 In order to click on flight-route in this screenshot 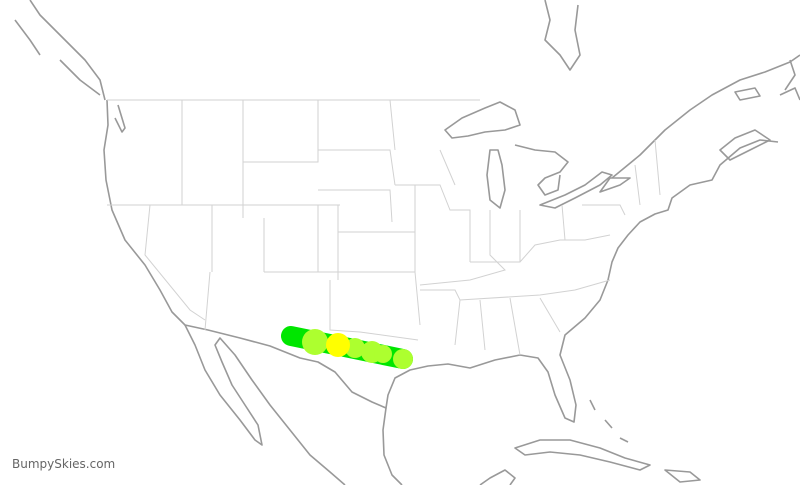, I will do `click(347, 347)`.